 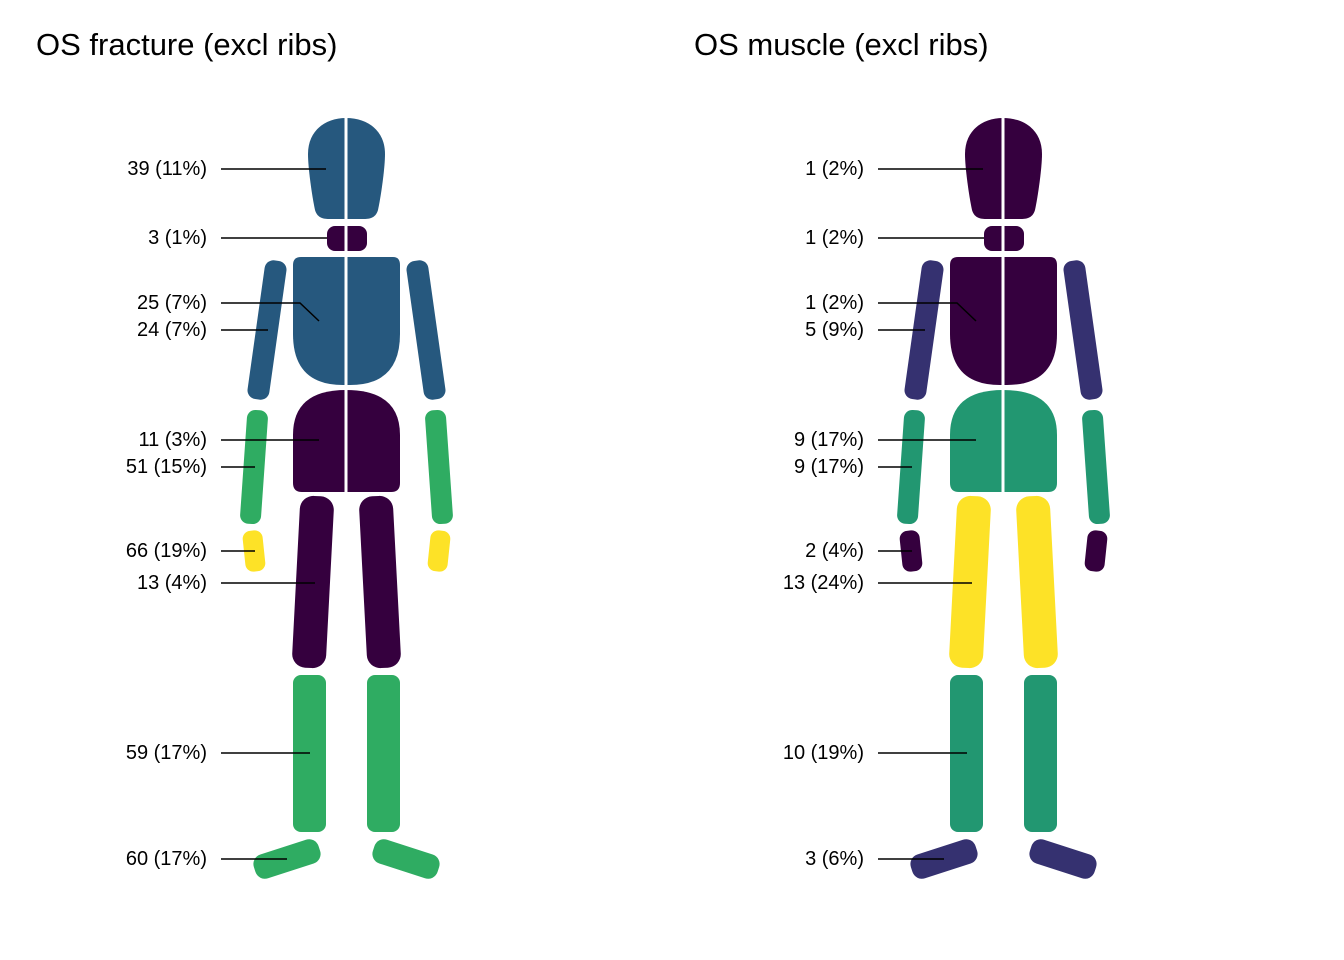 What do you see at coordinates (834, 859) in the screenshot?
I see `region-label-foot: 3 (6%)` at bounding box center [834, 859].